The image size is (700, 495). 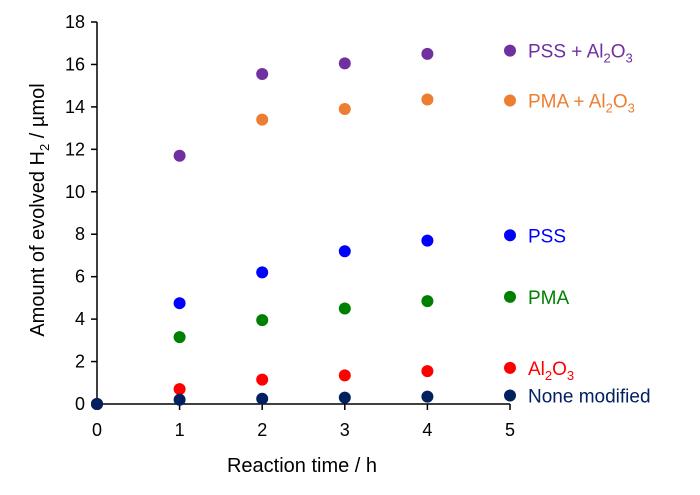 What do you see at coordinates (80, 277) in the screenshot?
I see `y-tick-label: 6` at bounding box center [80, 277].